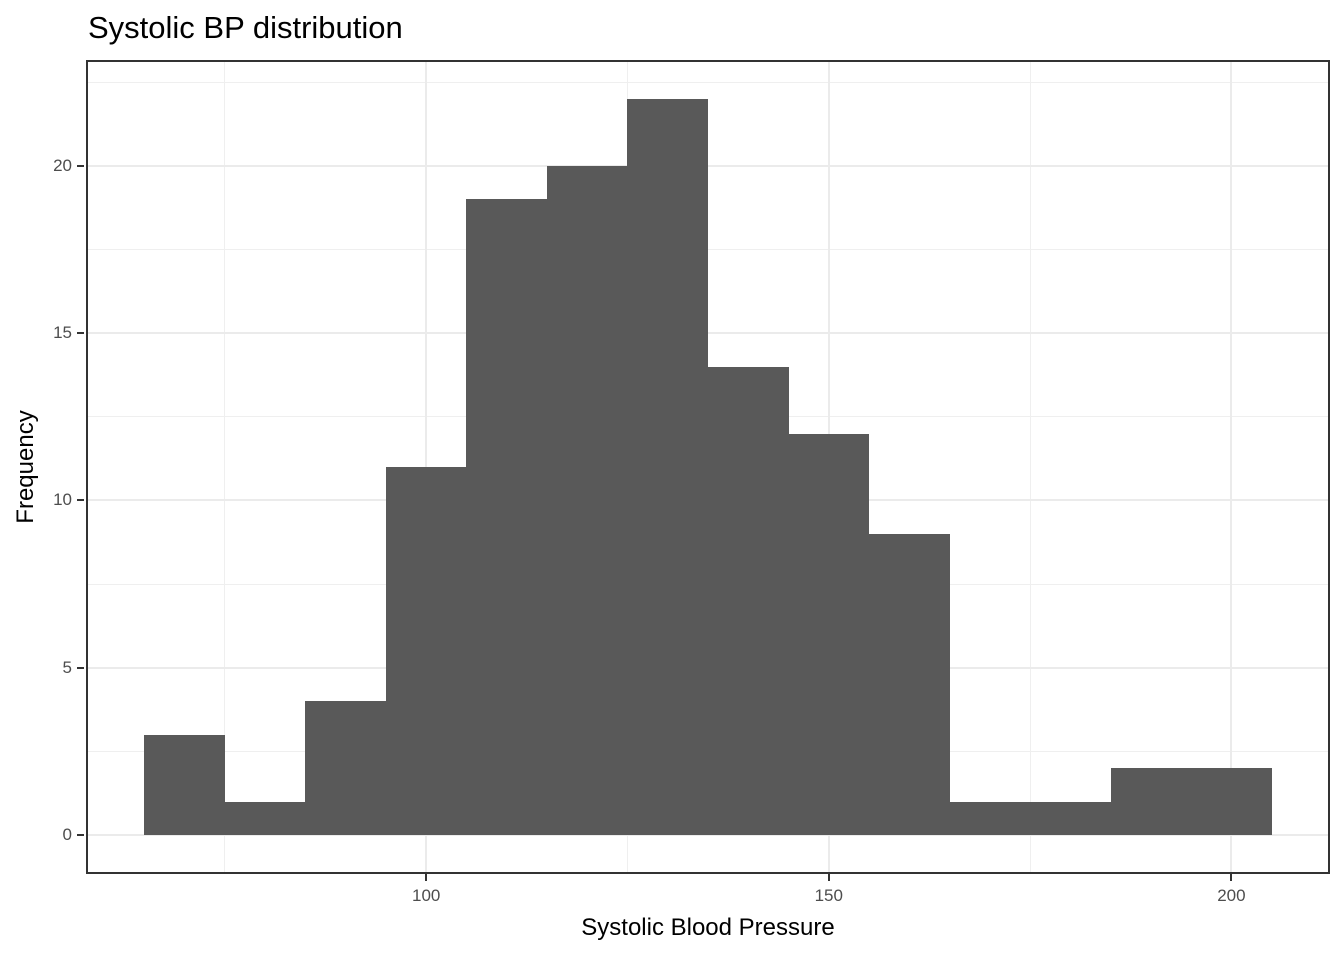 Image resolution: width=1344 pixels, height=960 pixels. Describe the element at coordinates (62, 500) in the screenshot. I see `y-tick-label: 10` at that location.